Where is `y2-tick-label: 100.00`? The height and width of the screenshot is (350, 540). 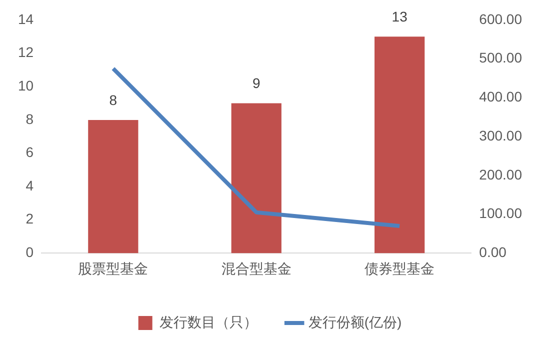 y2-tick-label: 100.00 is located at coordinates (500, 213).